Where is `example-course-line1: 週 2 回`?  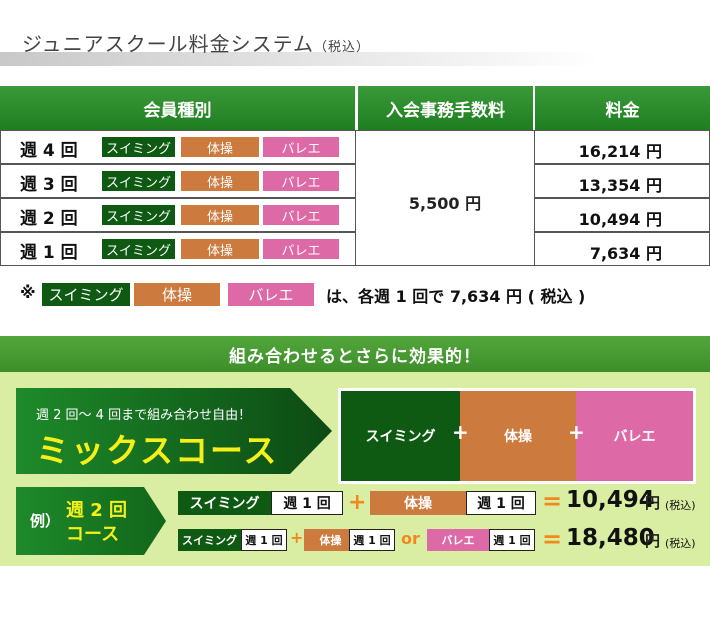 example-course-line1: 週 2 回 is located at coordinates (97, 510).